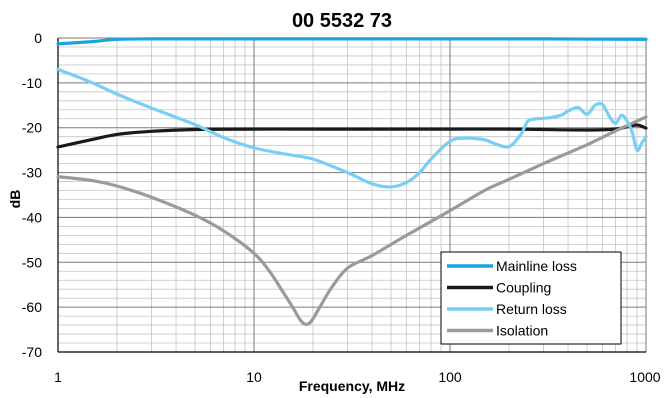 The height and width of the screenshot is (398, 667). Describe the element at coordinates (32, 128) in the screenshot. I see `y-tick-label: -20` at that location.